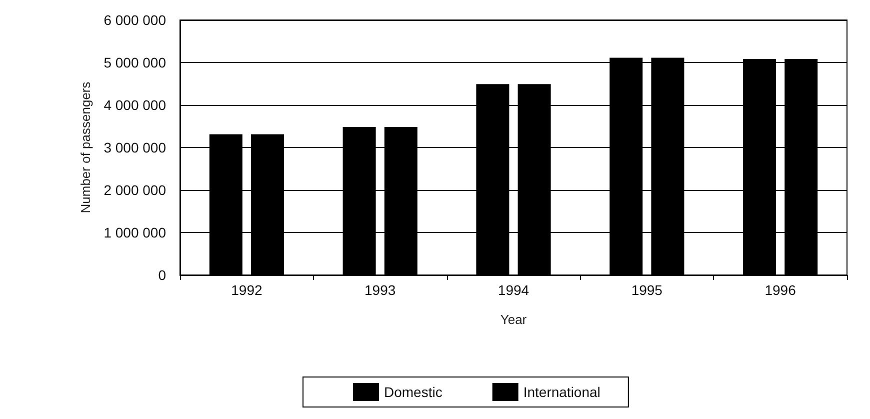  What do you see at coordinates (647, 290) in the screenshot?
I see `x-tick-label: 1995` at bounding box center [647, 290].